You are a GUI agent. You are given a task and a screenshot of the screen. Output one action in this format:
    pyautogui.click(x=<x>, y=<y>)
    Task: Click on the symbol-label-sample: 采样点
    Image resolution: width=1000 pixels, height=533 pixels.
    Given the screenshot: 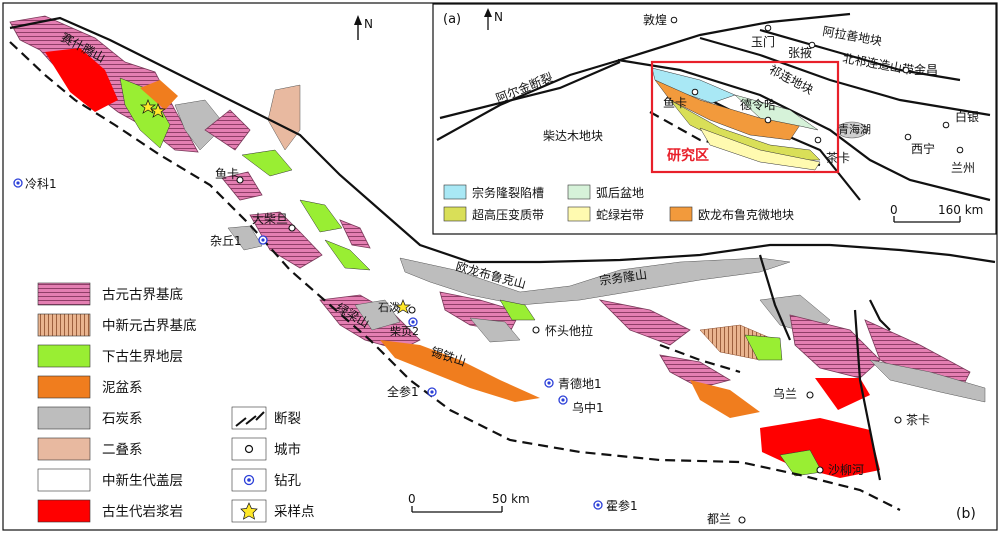 What is the action you would take?
    pyautogui.click(x=294, y=512)
    